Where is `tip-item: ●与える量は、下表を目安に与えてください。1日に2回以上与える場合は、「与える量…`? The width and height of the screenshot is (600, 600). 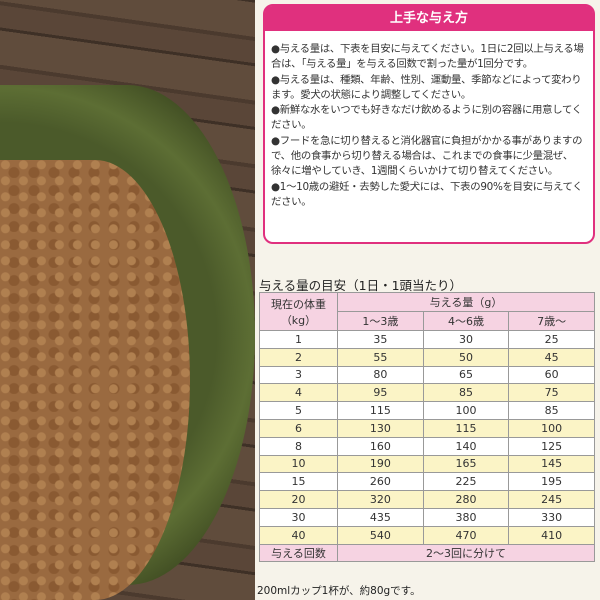 tip-item: ●与える量は、下表を目安に与えてください。1日に2回以上与える場合は、「与える量… is located at coordinates (427, 57).